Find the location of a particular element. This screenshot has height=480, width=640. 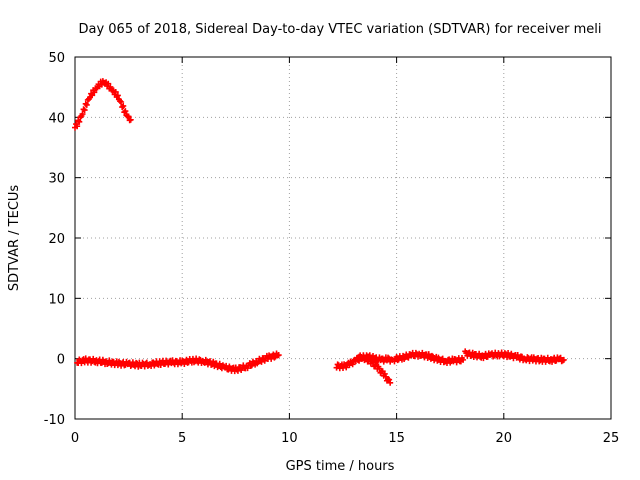

series-arc-early is located at coordinates (103, 104).